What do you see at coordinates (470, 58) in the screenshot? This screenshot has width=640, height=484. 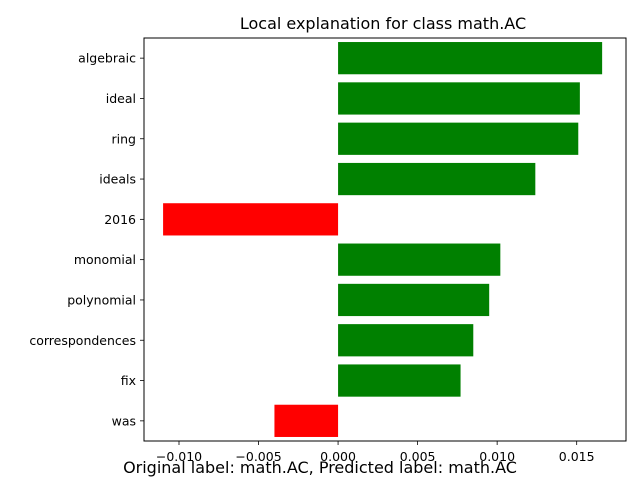 I see `bar-algebraic` at bounding box center [470, 58].